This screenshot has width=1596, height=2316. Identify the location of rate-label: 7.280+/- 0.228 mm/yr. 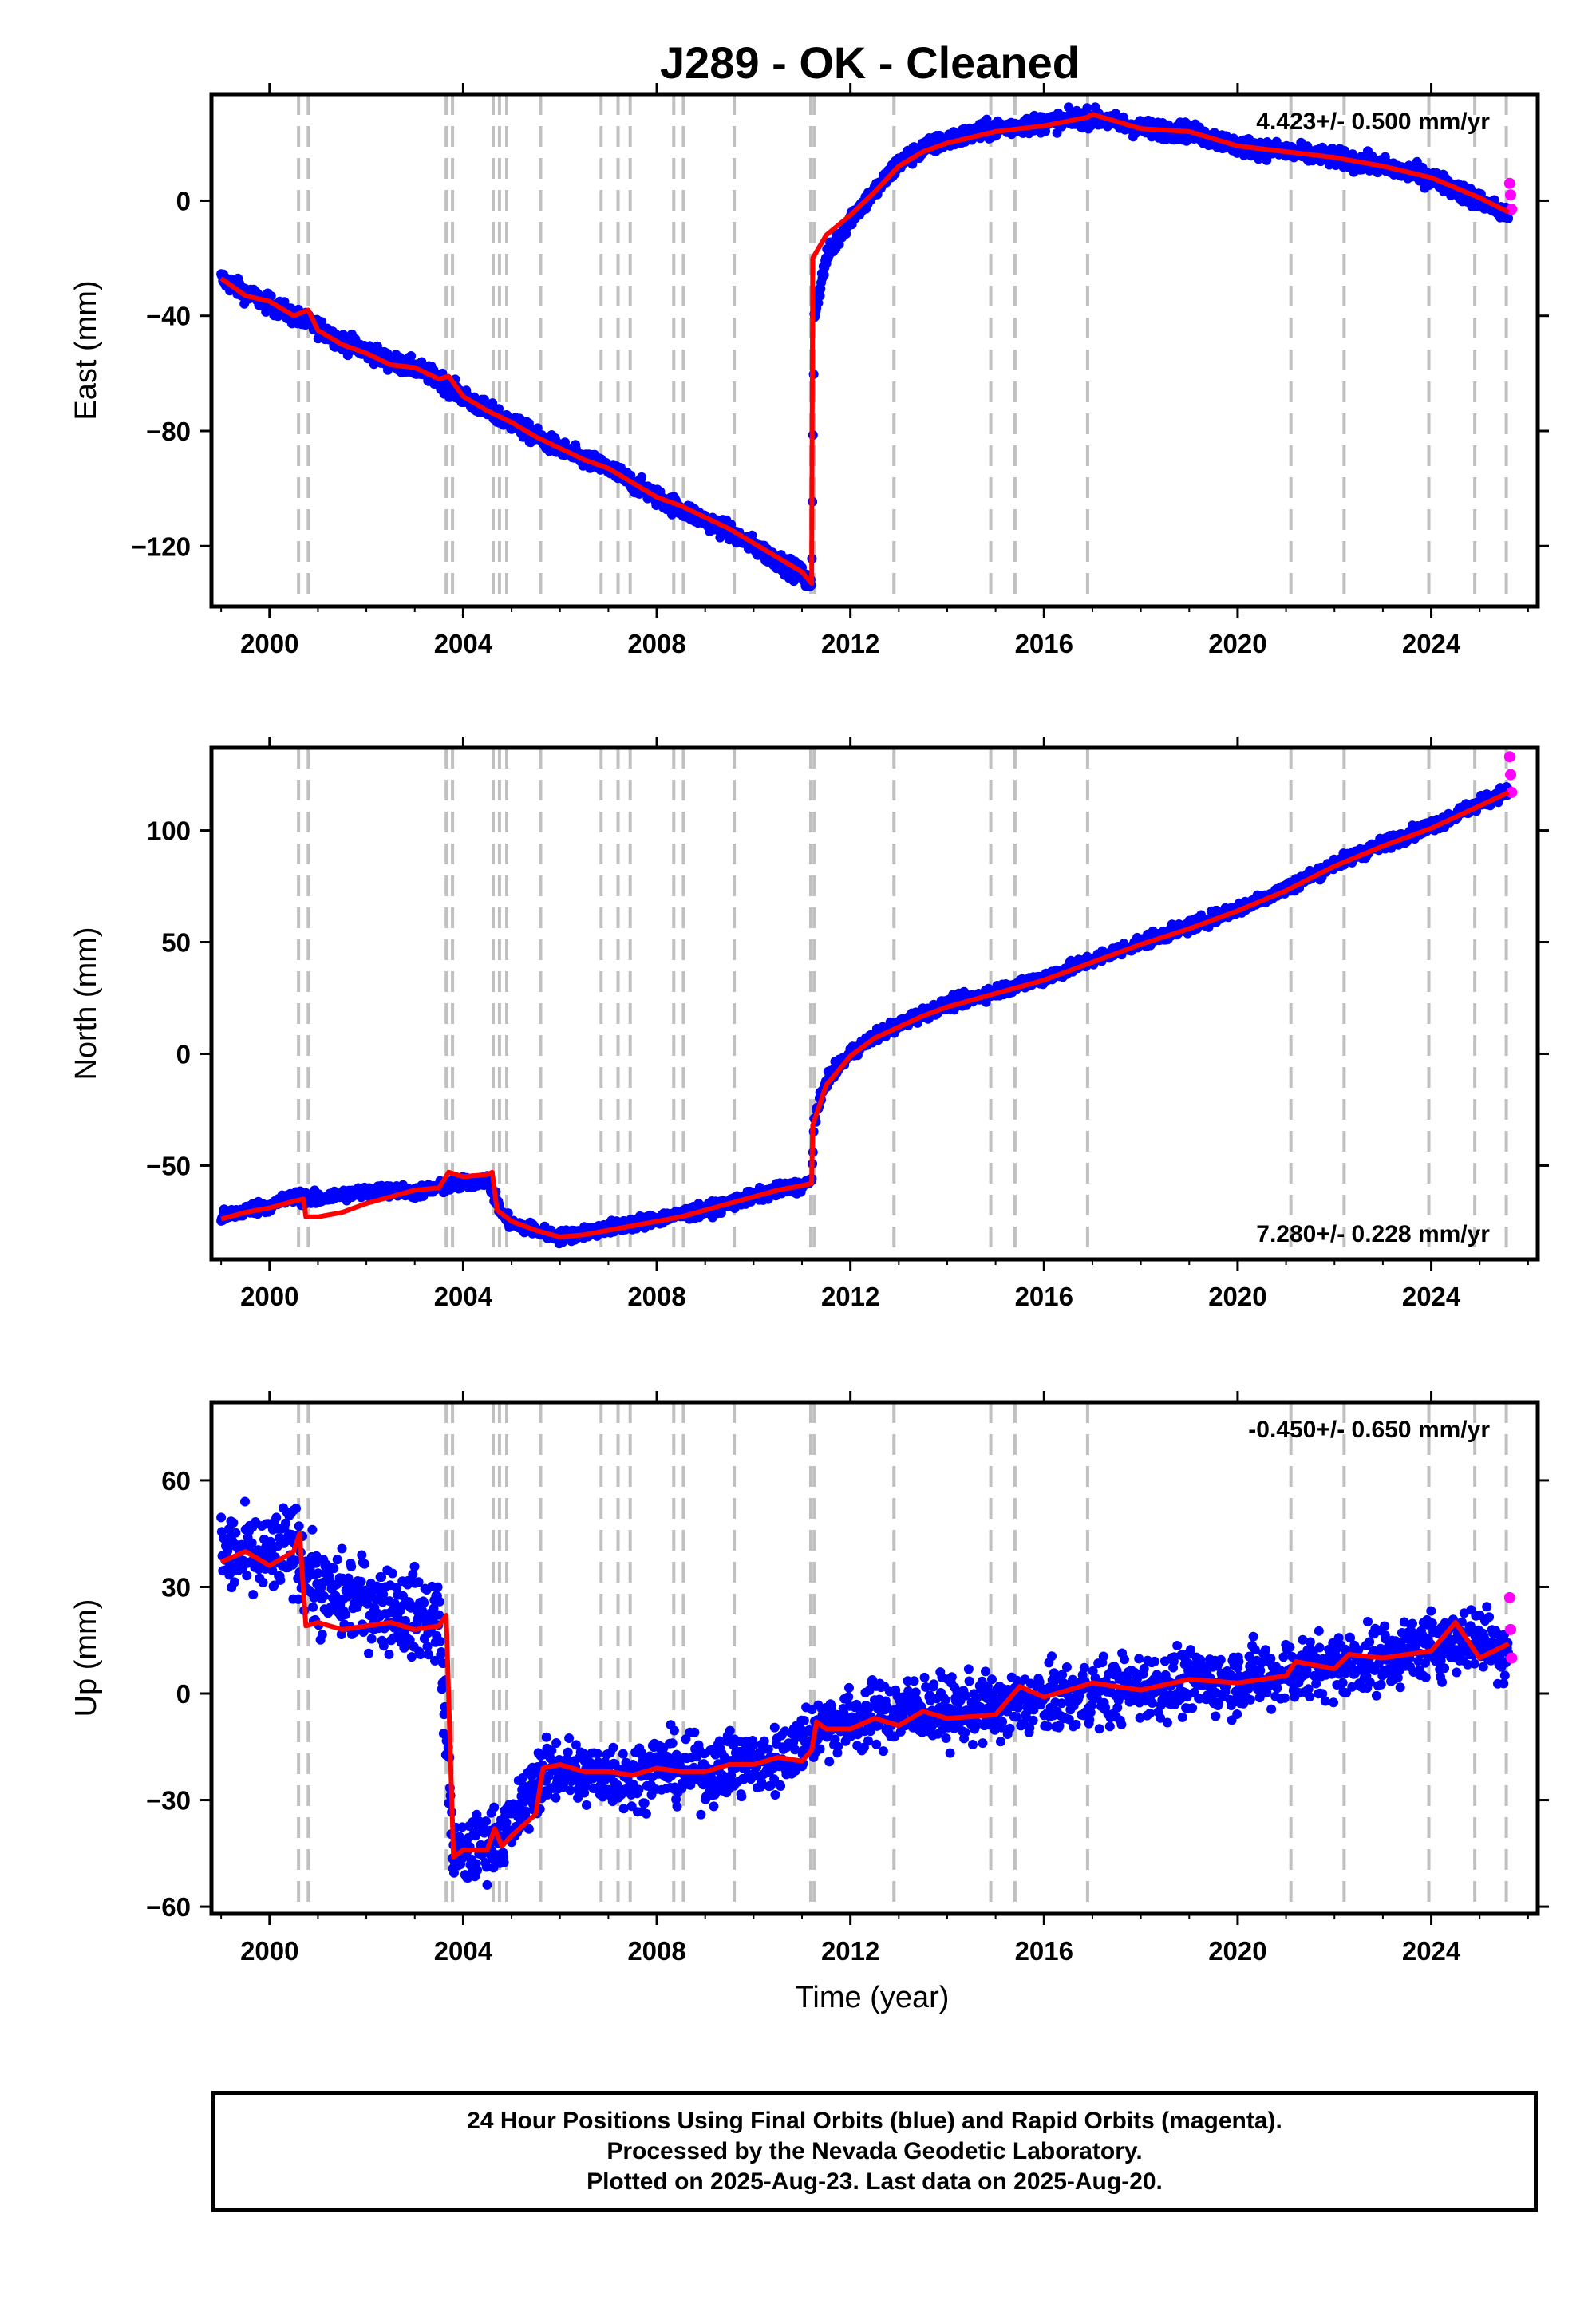
(1373, 1234).